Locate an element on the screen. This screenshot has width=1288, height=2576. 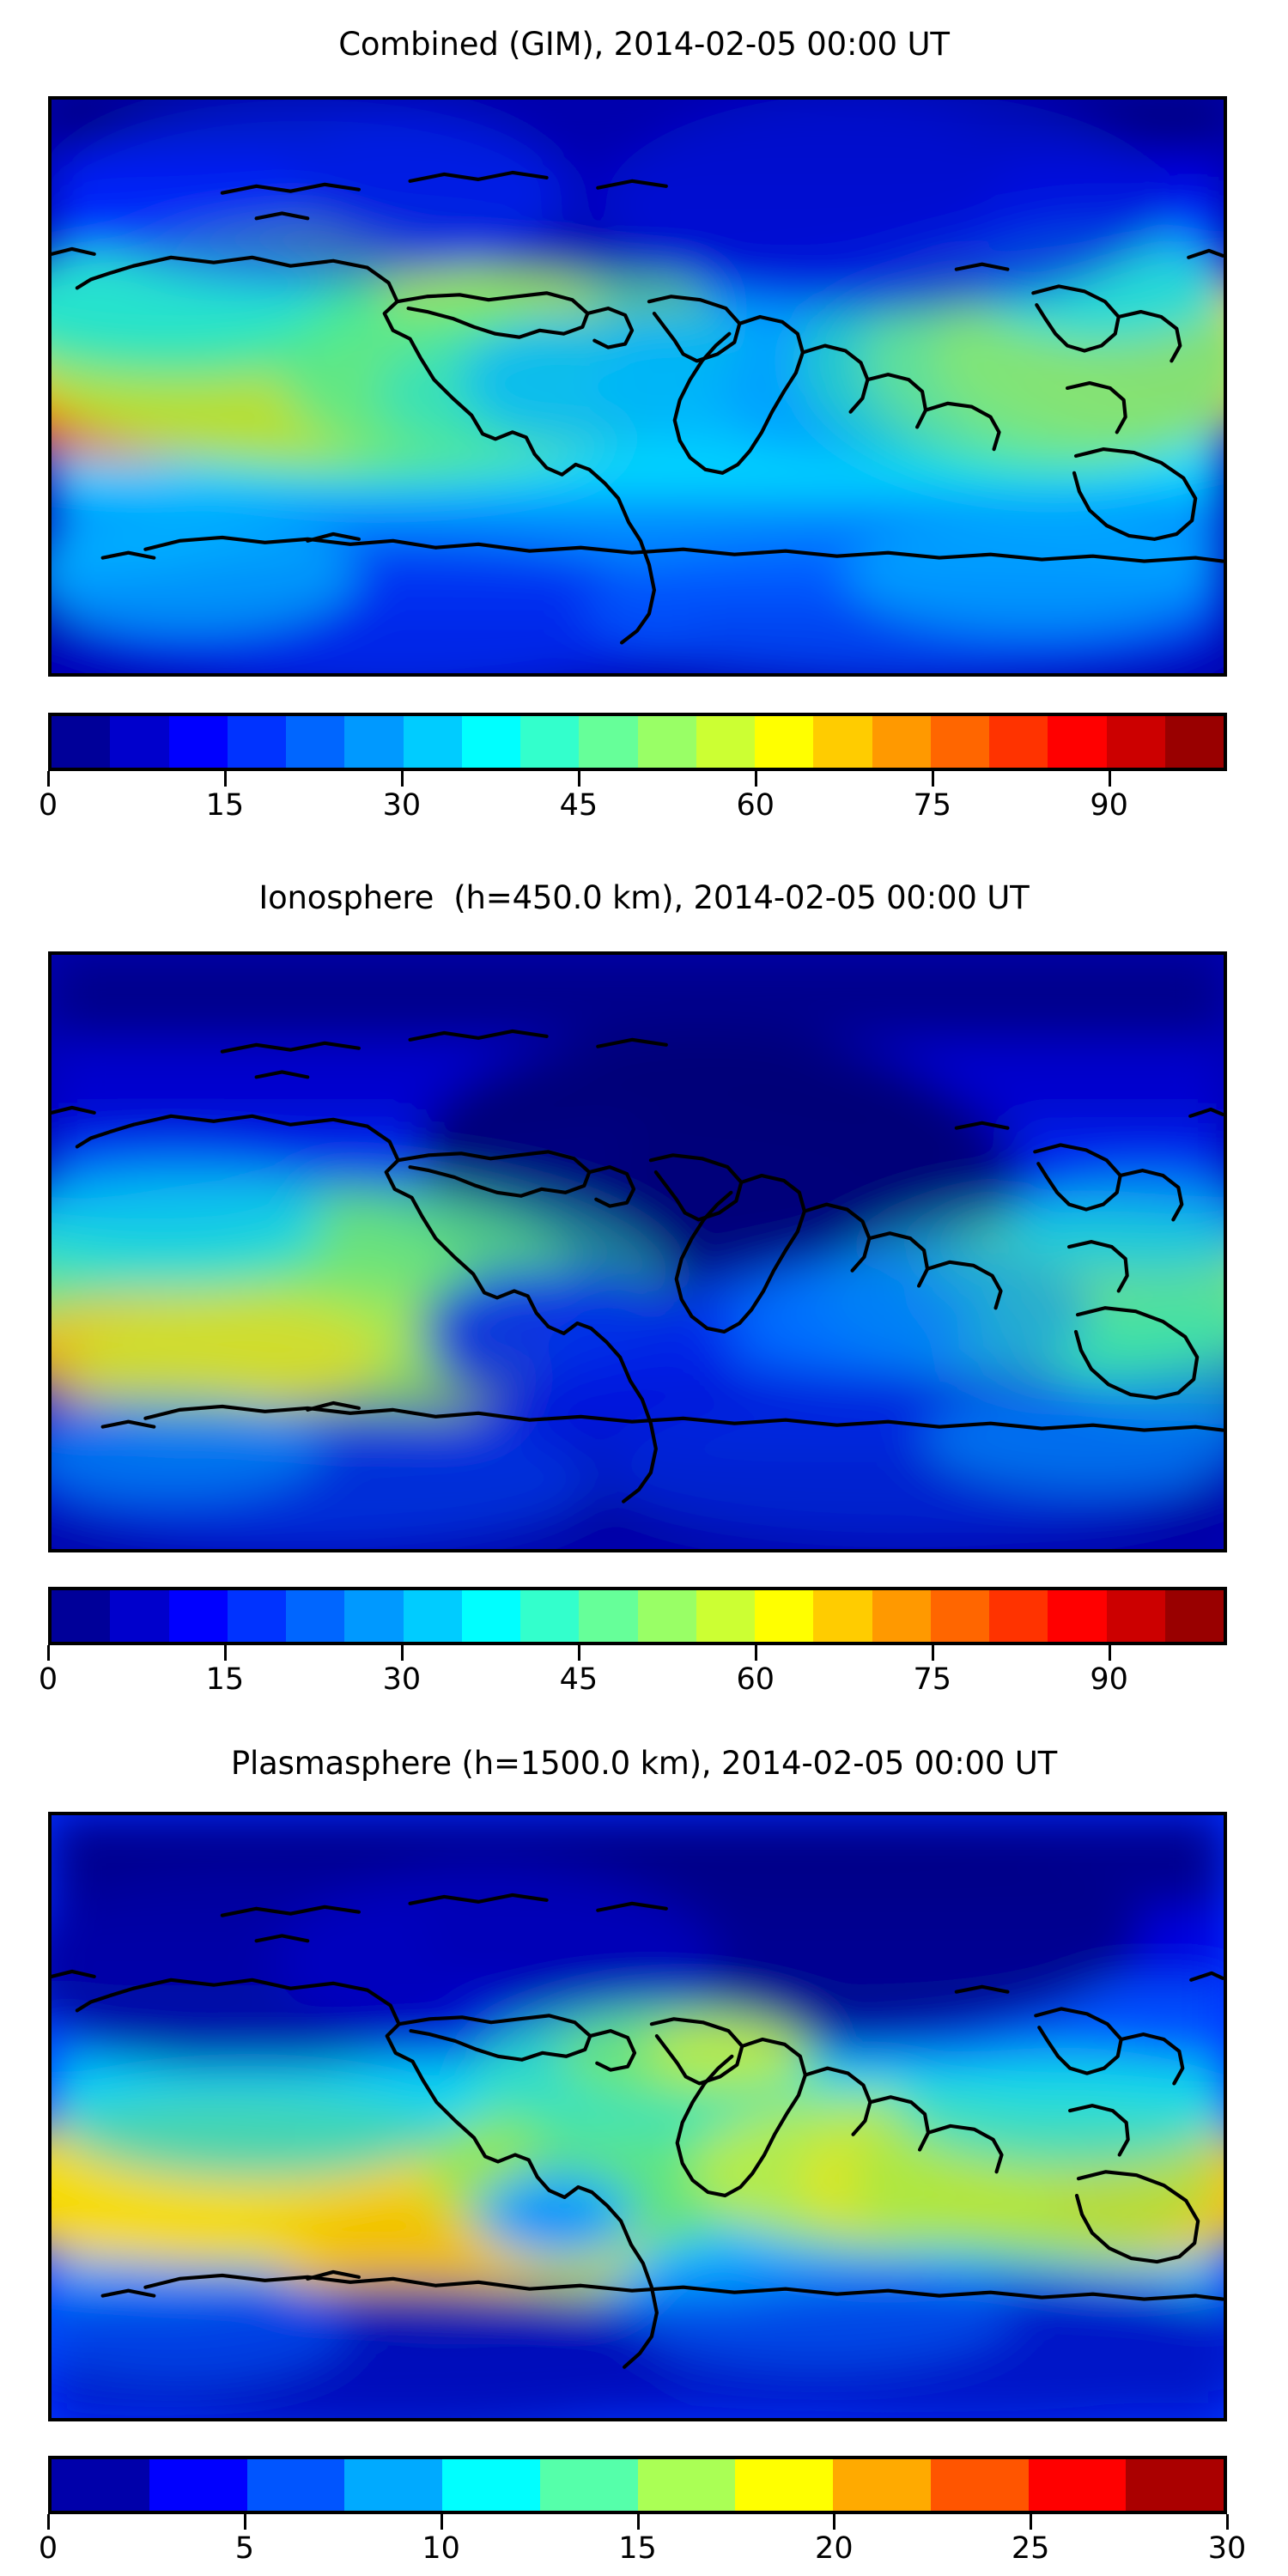
colorbar-labels-1: 0 15 30 45 60 75 90 is located at coordinates (633, 808).